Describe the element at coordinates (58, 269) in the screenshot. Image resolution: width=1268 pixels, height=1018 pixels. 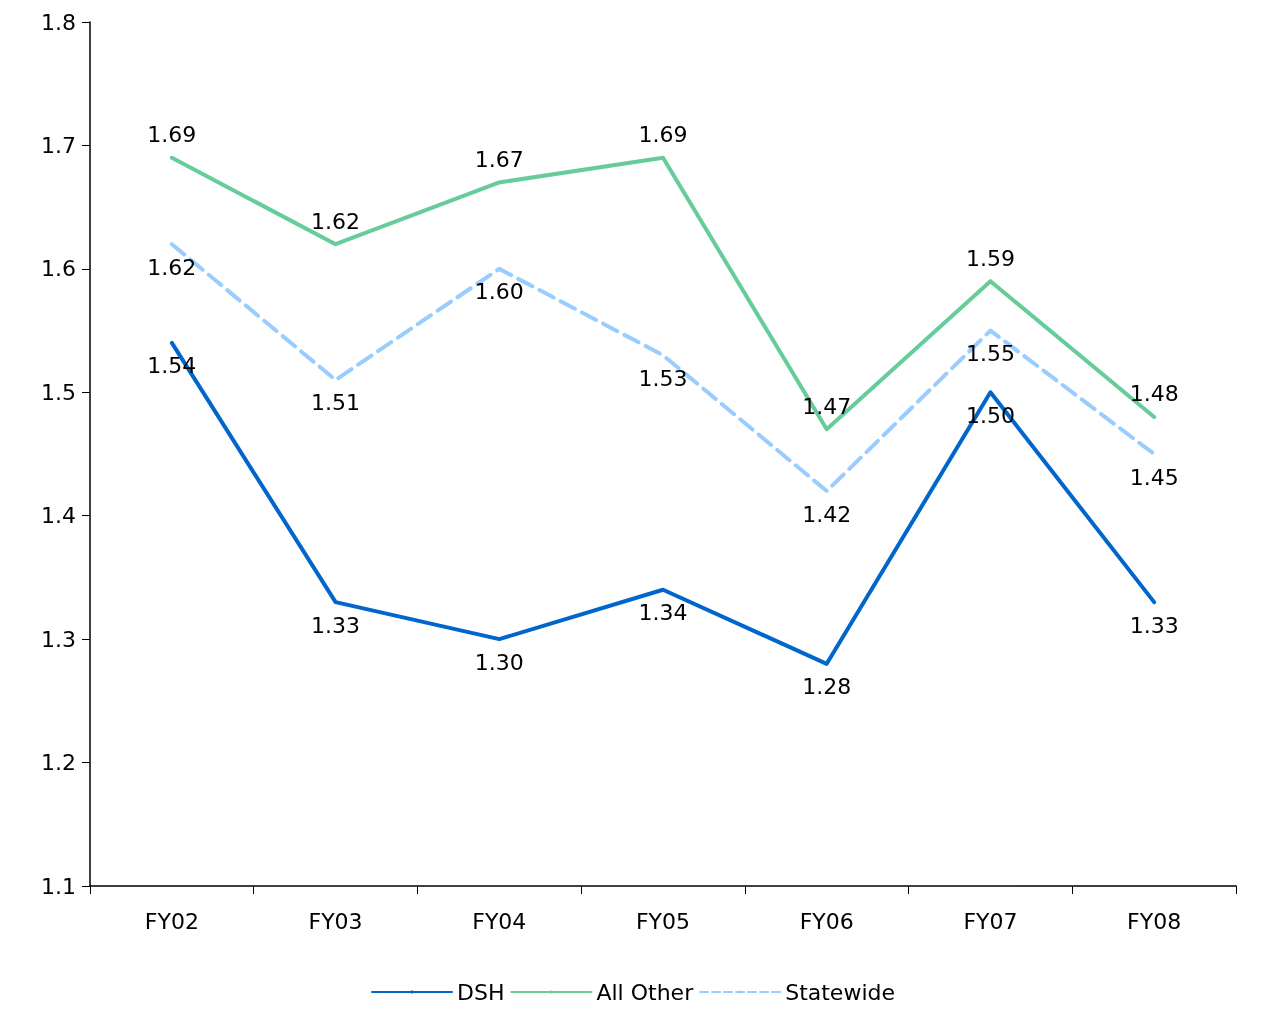
I see `y-tick-label: 1.6` at that location.